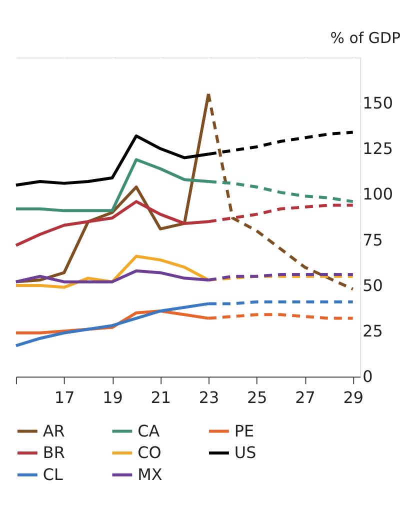 Image resolution: width=405 pixels, height=505 pixels. Describe the element at coordinates (353, 398) in the screenshot. I see `x-tick-label: 29` at that location.